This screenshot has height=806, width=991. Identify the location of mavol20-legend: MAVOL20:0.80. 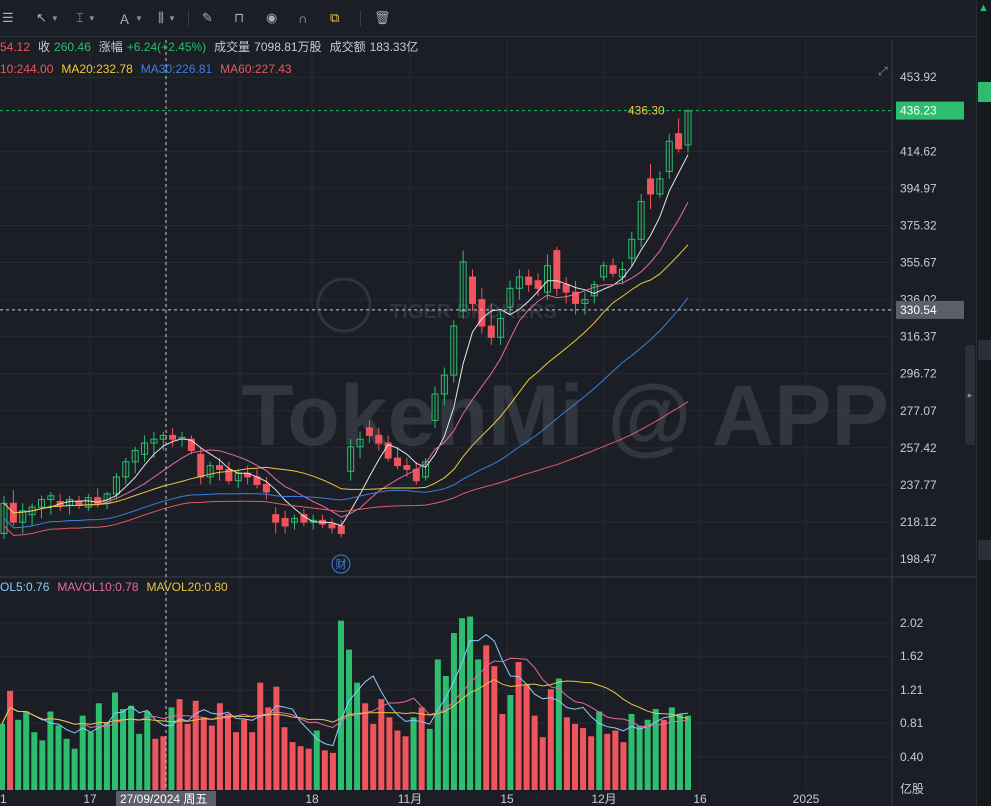
(187, 587).